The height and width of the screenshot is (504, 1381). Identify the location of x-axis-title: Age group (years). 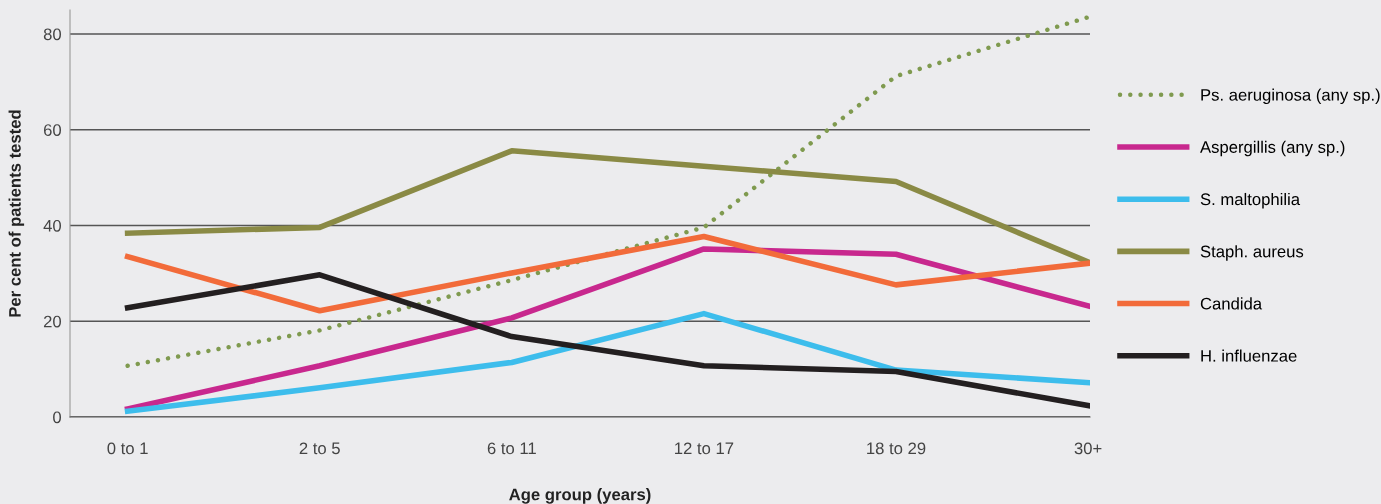
(580, 496).